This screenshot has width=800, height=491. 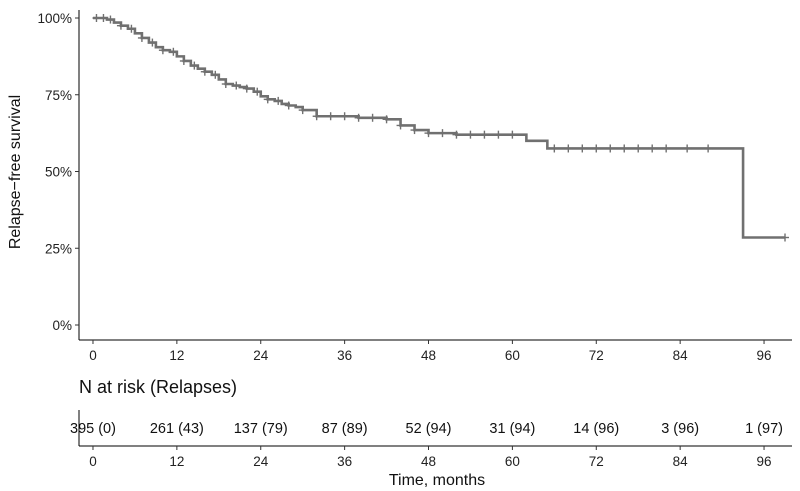 What do you see at coordinates (345, 429) in the screenshot?
I see `risk-table-cell: 87 (89)` at bounding box center [345, 429].